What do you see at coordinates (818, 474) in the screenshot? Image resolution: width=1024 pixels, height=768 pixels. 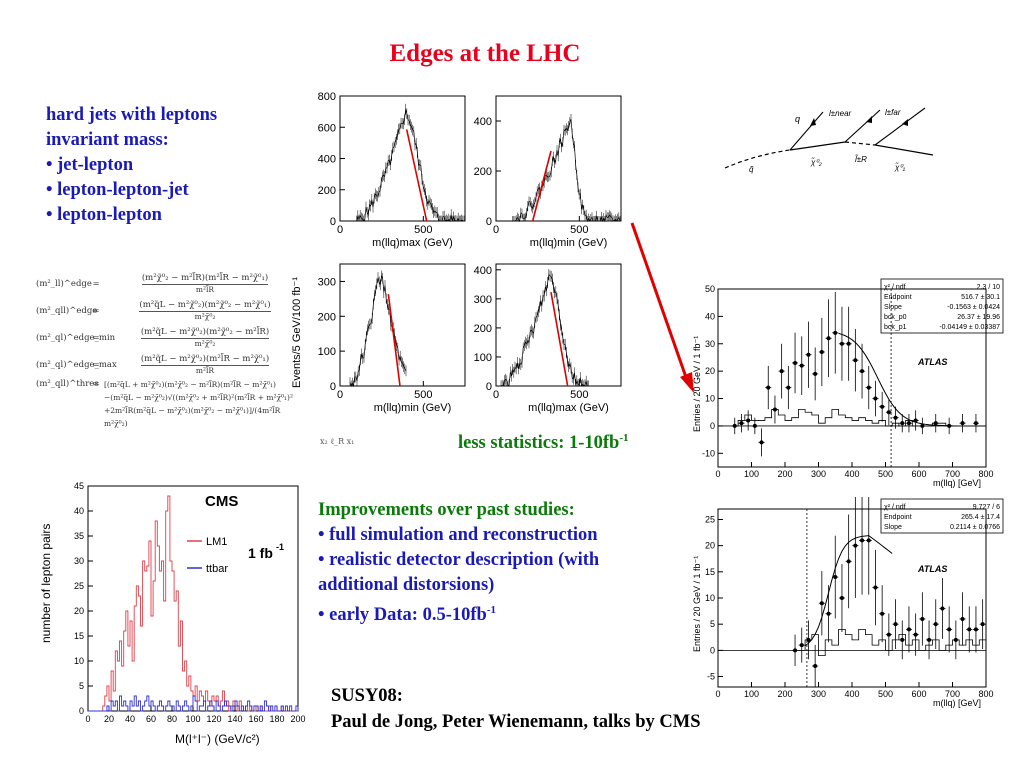 I see `atlas-x-tick-label: 300` at bounding box center [818, 474].